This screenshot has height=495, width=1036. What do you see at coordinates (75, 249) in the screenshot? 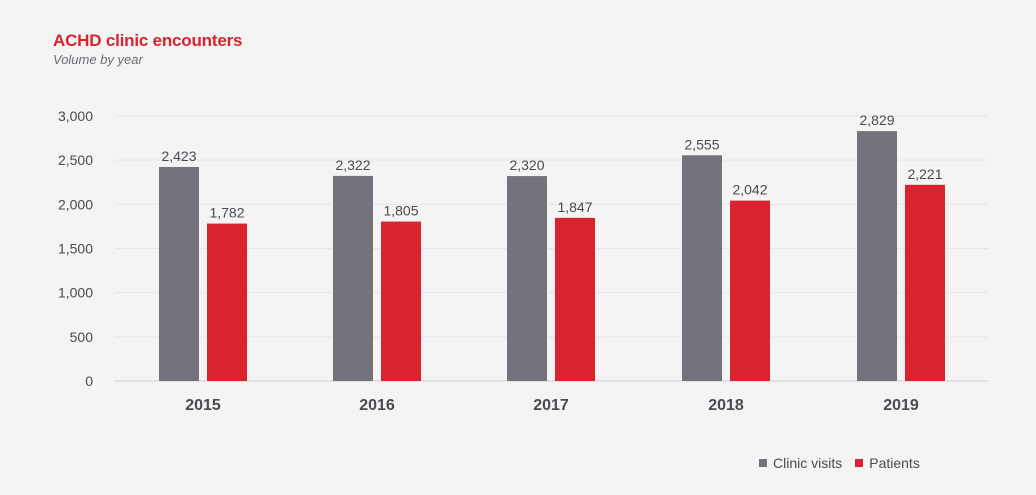
I see `y-tick-label: 1,500` at bounding box center [75, 249].